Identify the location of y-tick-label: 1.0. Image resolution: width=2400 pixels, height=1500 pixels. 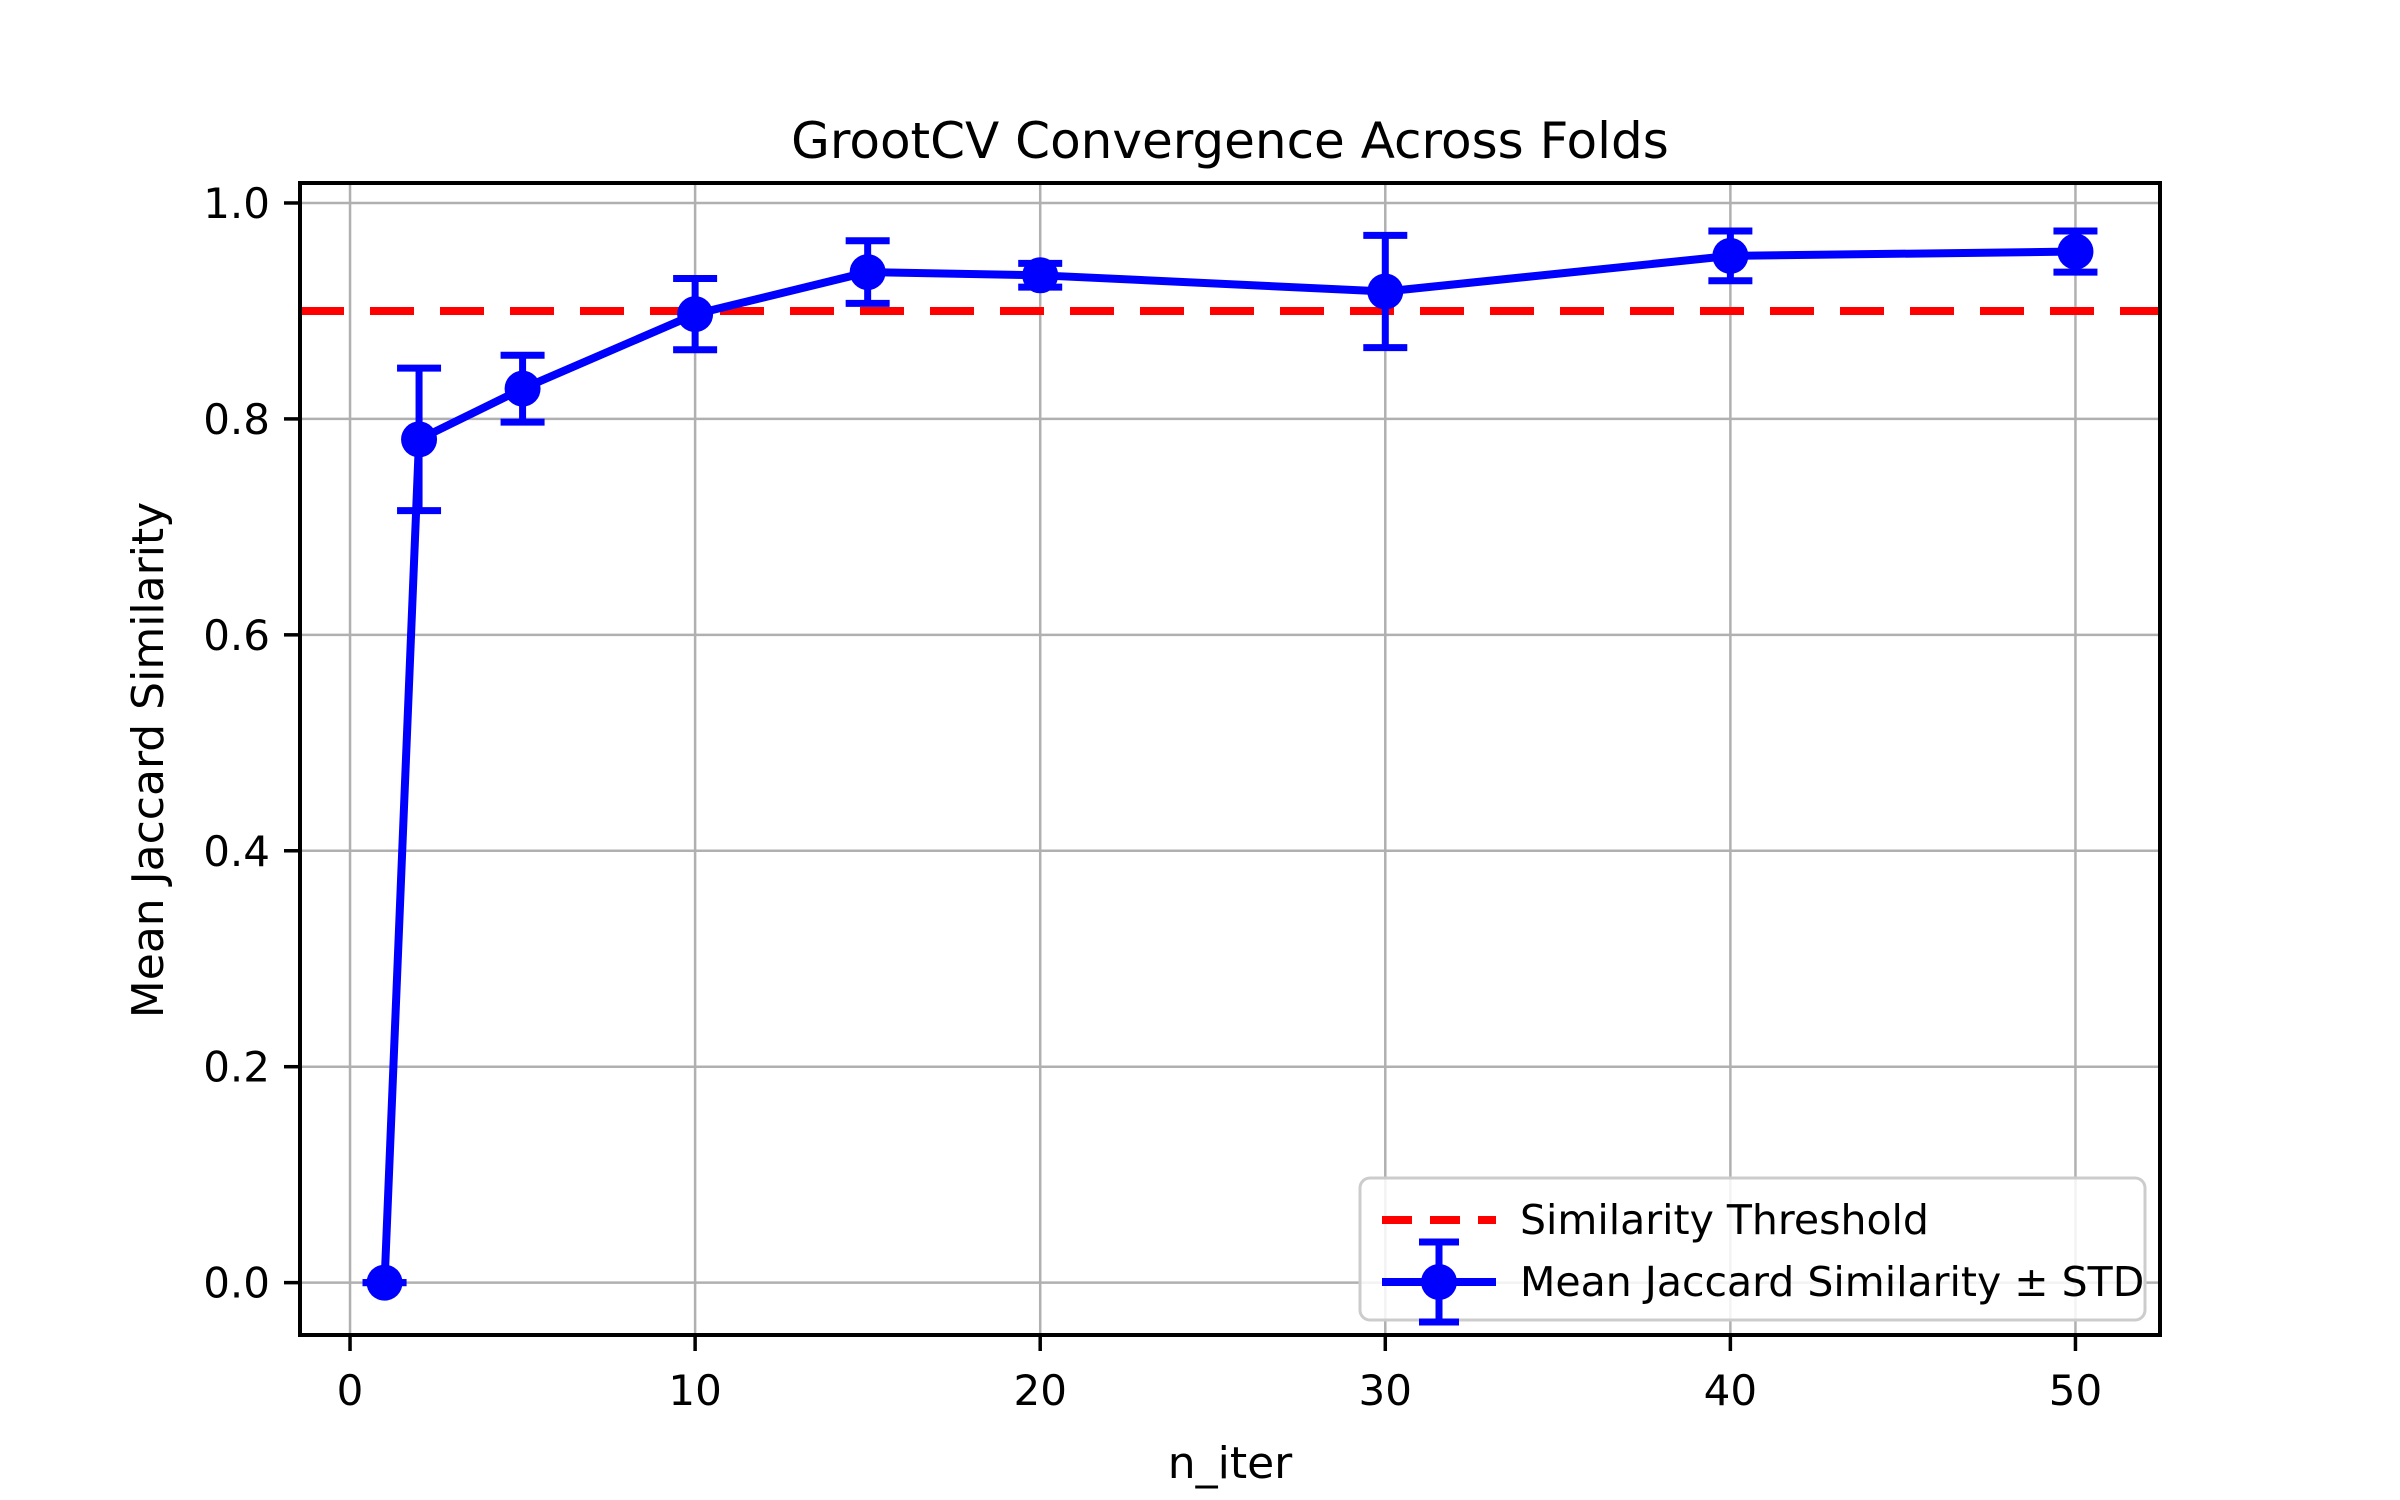
(236, 203).